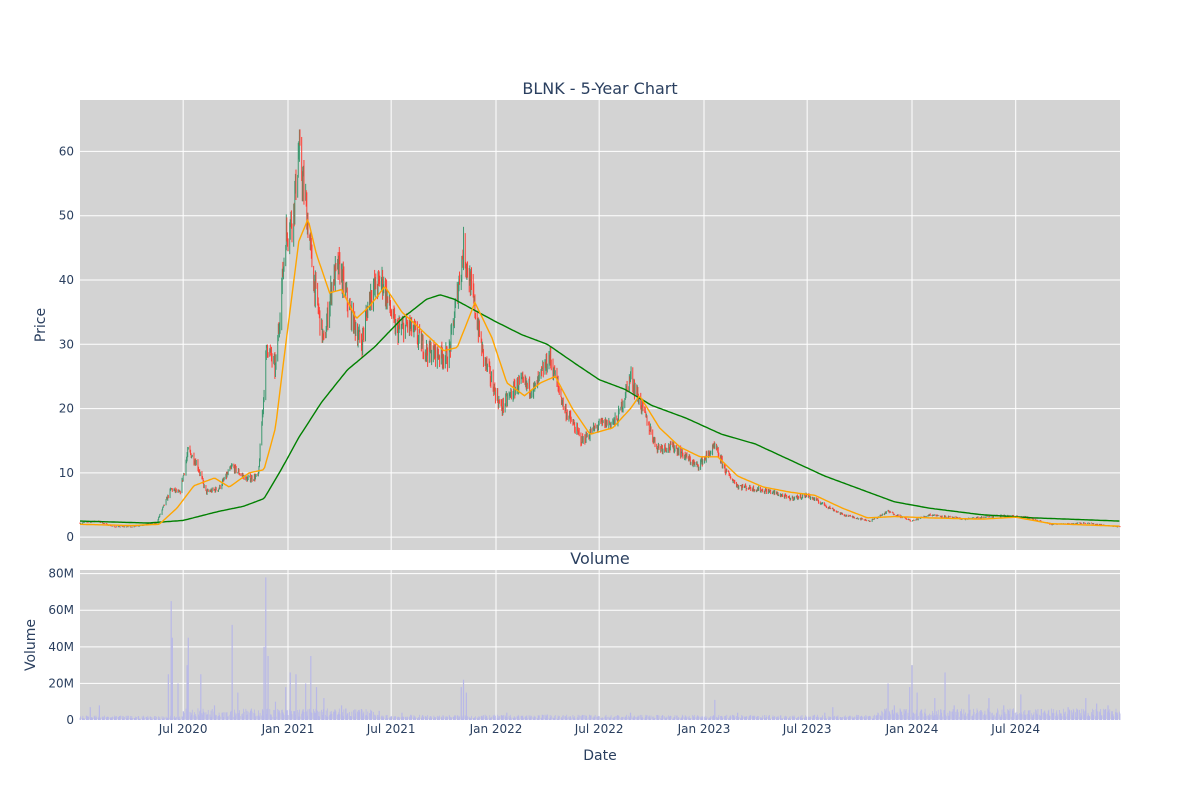  What do you see at coordinates (70, 537) in the screenshot?
I see `price-y-tick-label: 0` at bounding box center [70, 537].